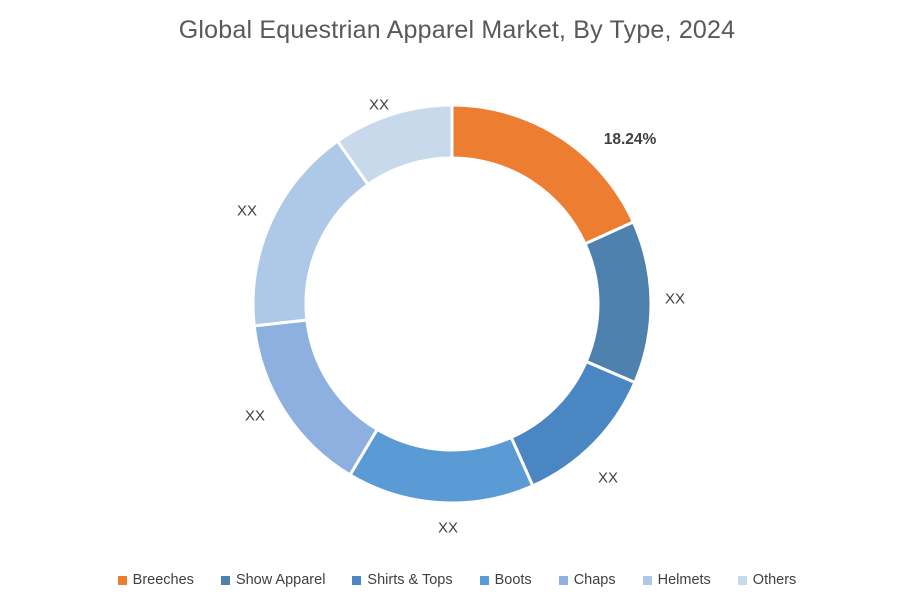 This screenshot has width=914, height=600. What do you see at coordinates (315, 397) in the screenshot?
I see `donut-segment-chaps` at bounding box center [315, 397].